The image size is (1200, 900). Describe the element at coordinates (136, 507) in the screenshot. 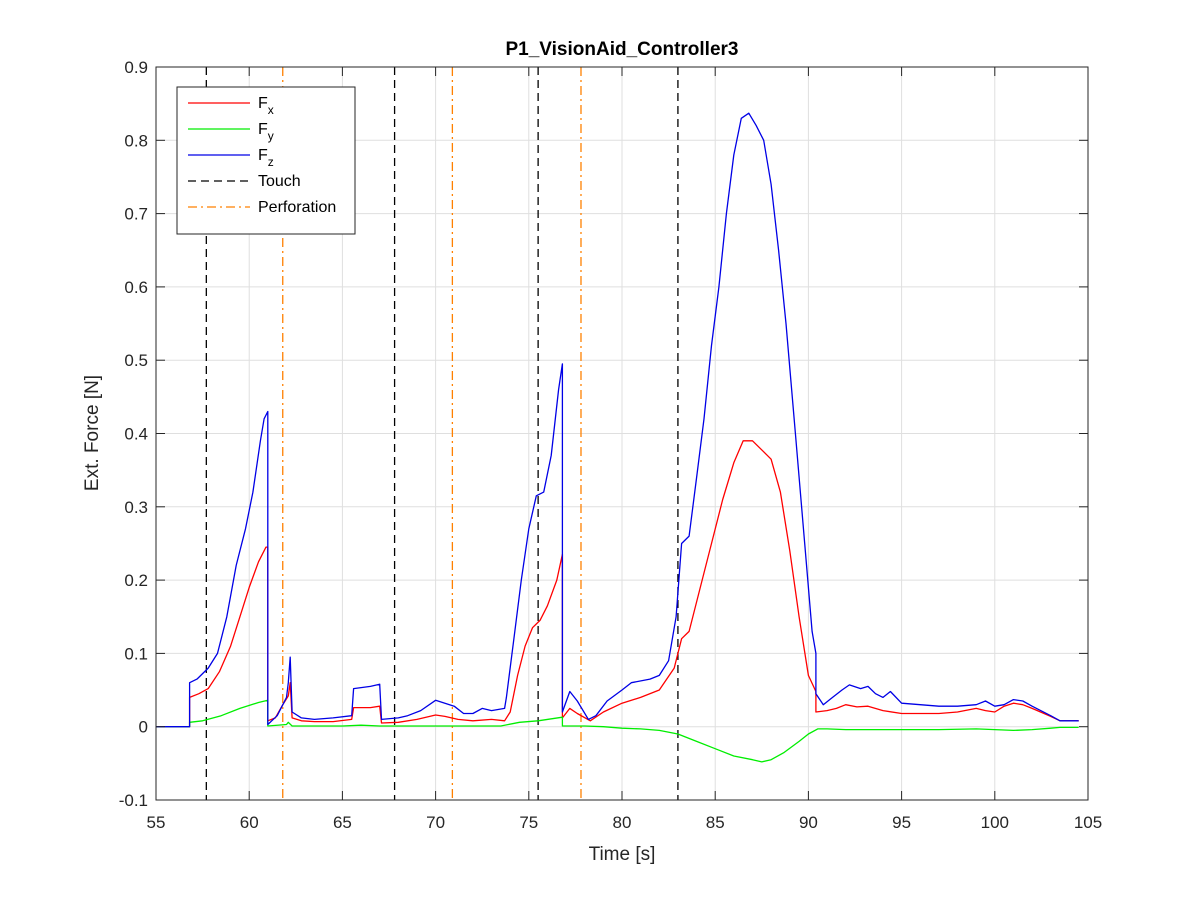

I see `y-tick-label: 0.3` at that location.